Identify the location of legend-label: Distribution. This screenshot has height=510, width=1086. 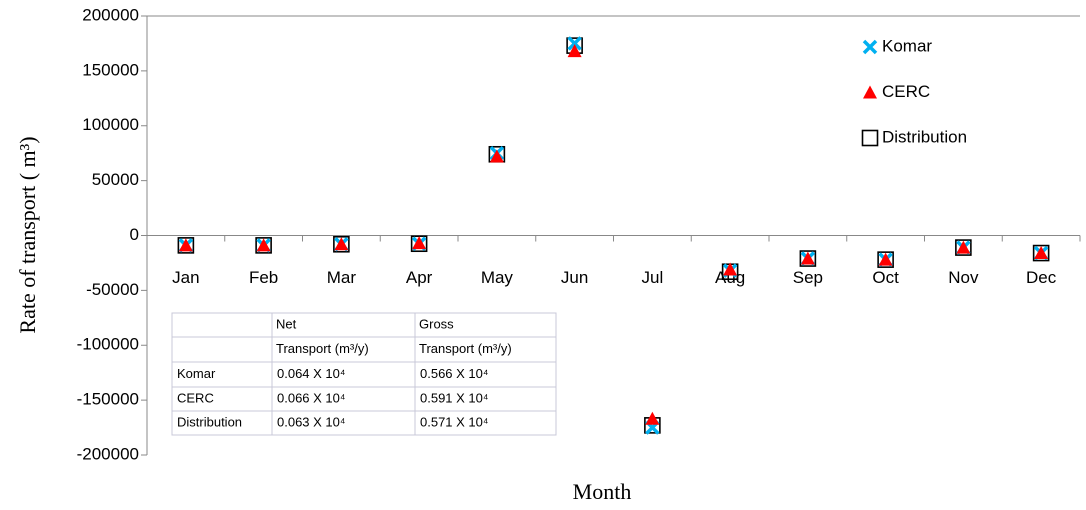
(924, 136).